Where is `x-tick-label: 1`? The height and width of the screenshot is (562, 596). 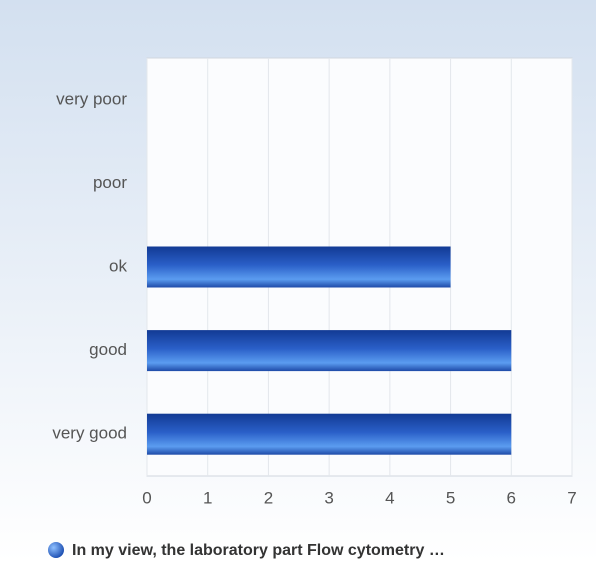
x-tick-label: 1 is located at coordinates (207, 497).